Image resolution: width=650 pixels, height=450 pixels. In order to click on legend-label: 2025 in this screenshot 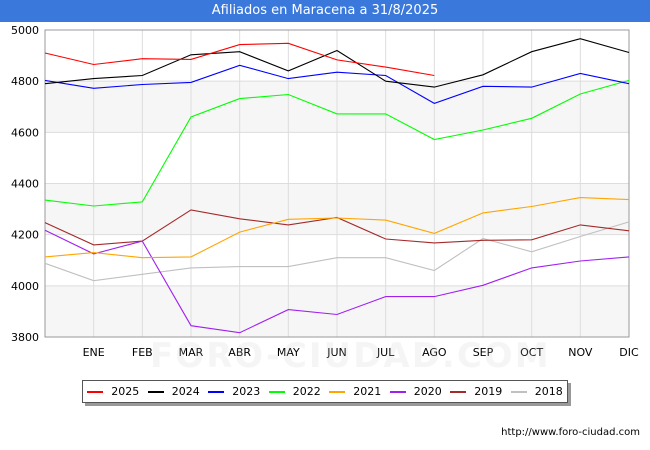, I will do `click(125, 391)`.